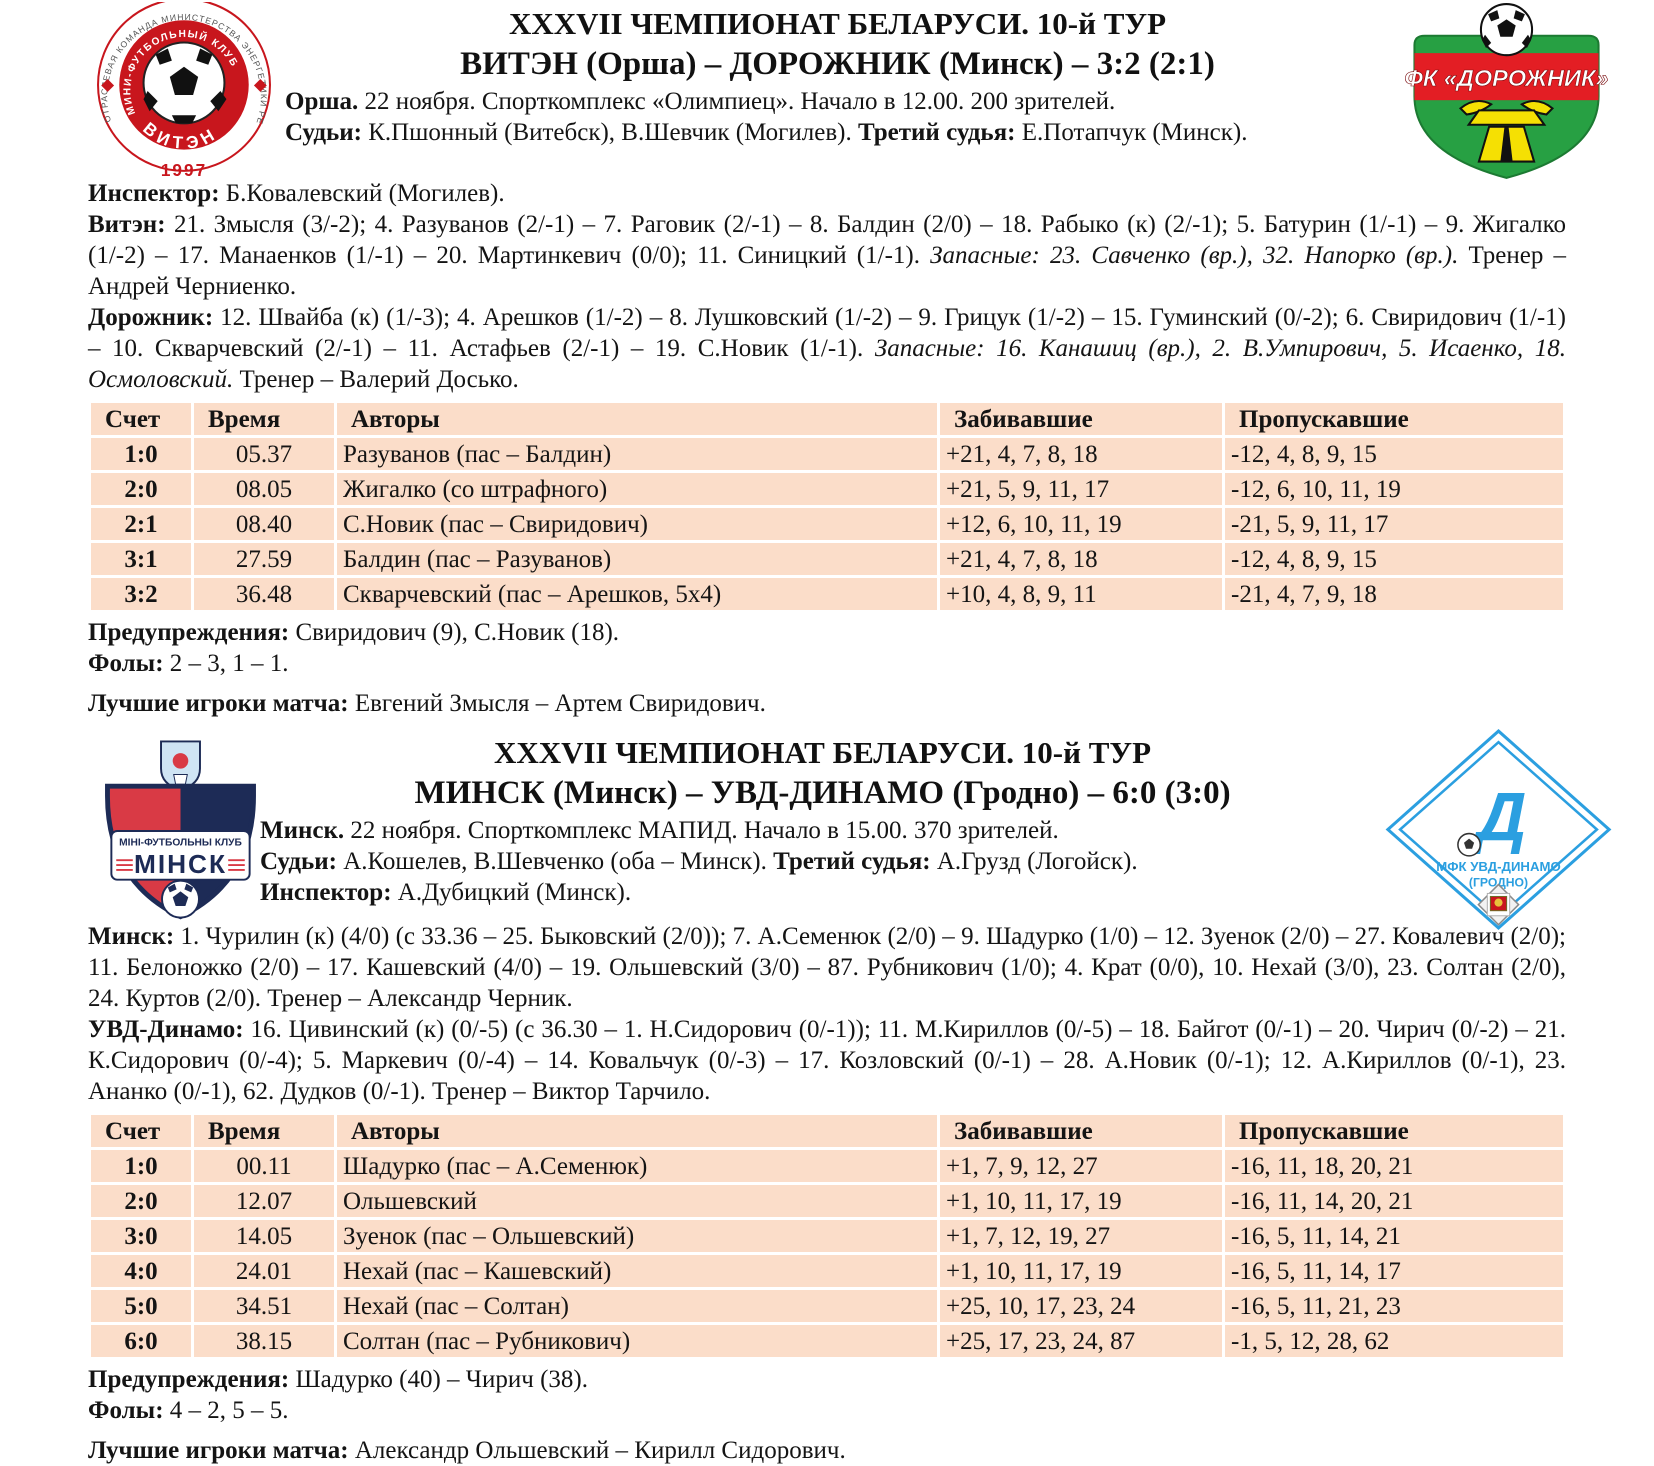 The image size is (1654, 1466). Describe the element at coordinates (264, 524) in the screenshot. I see `time-cell: 08.40` at that location.